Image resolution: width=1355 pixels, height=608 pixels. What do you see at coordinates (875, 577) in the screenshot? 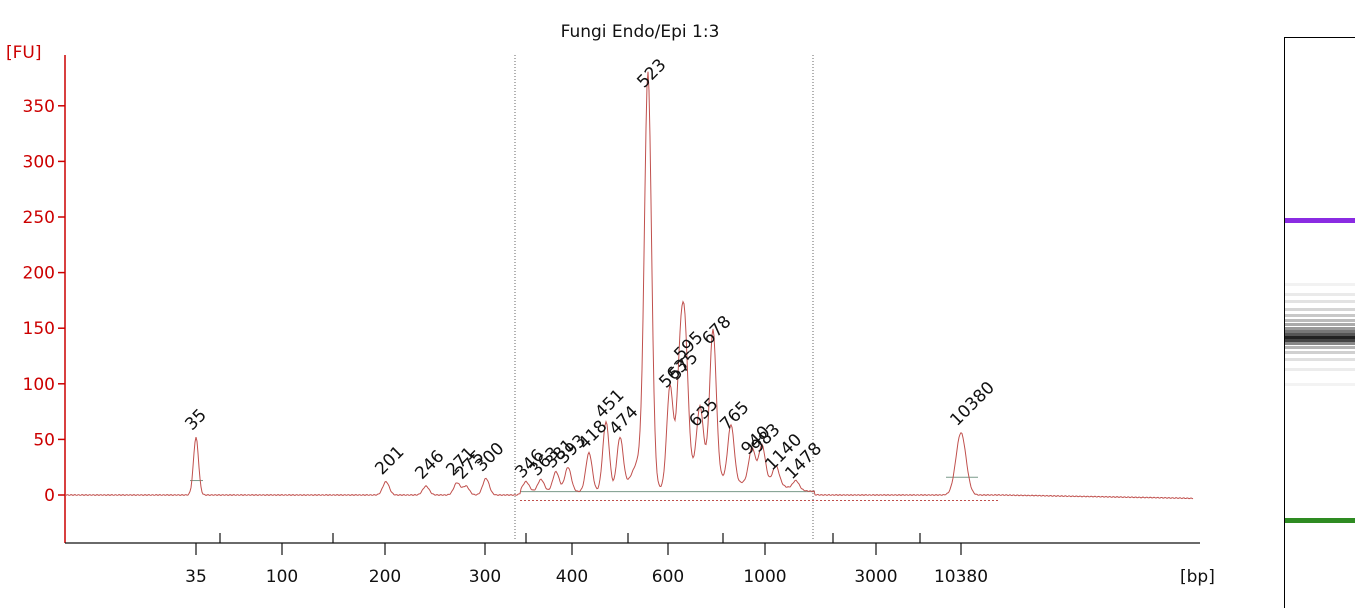
I see `x-tick-label: 3000` at bounding box center [875, 577].